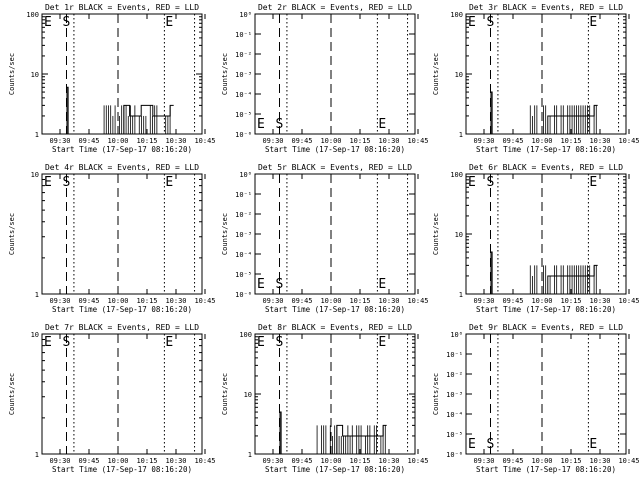 The width and height of the screenshot is (640, 480). What do you see at coordinates (119, 110) in the screenshot?
I see `event-series` at bounding box center [119, 110].